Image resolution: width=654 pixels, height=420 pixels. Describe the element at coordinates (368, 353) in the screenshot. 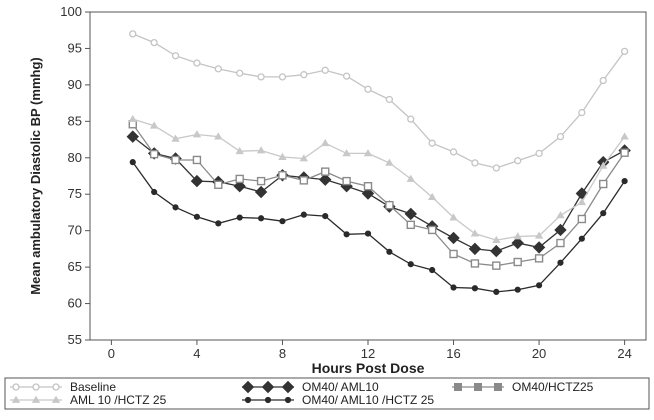

I see `x-tick-label: 12` at that location.